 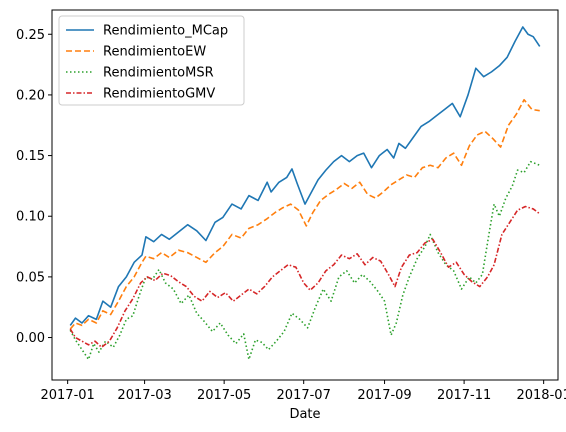 What do you see at coordinates (34, 187) in the screenshot?
I see `y-axis: 0.00 0.05 0.10 0.15 0.20 0.25` at bounding box center [34, 187].